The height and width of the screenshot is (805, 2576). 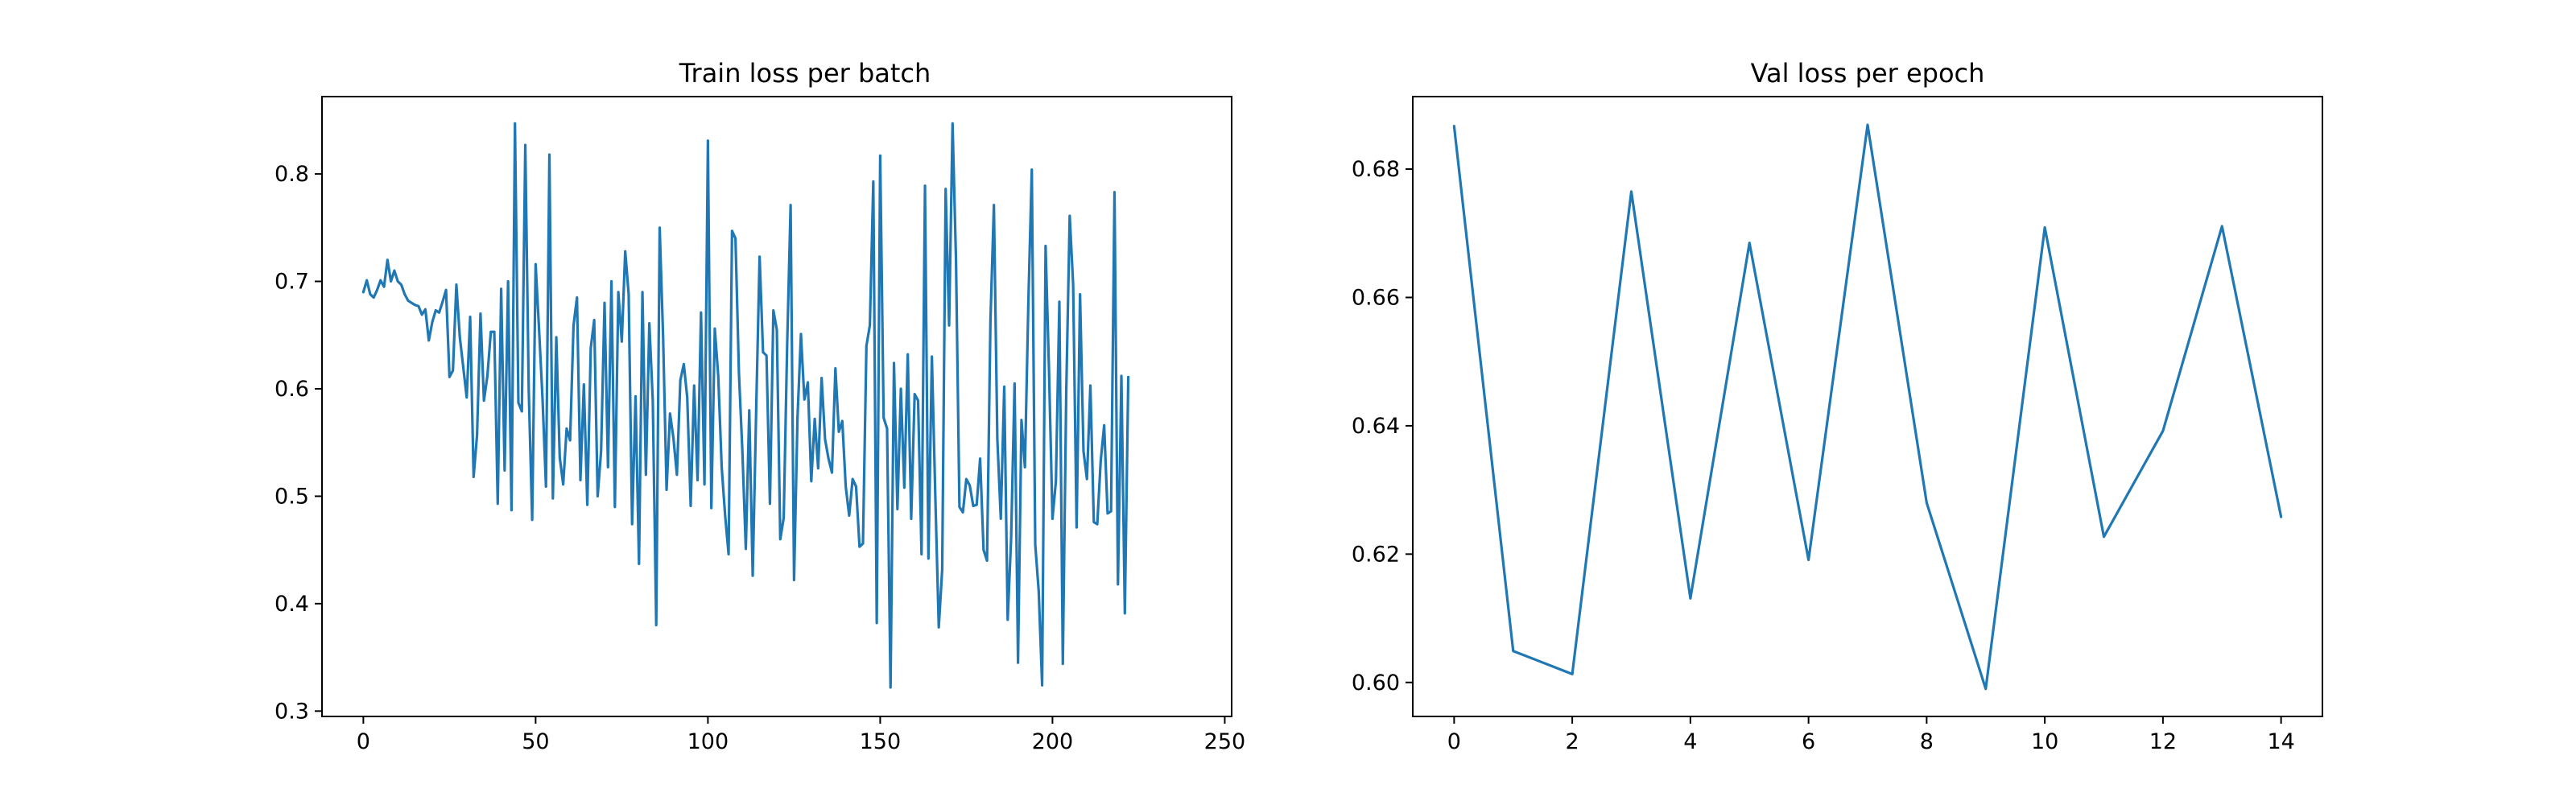 I want to click on chart-title: Val loss per epoch, so click(x=1868, y=73).